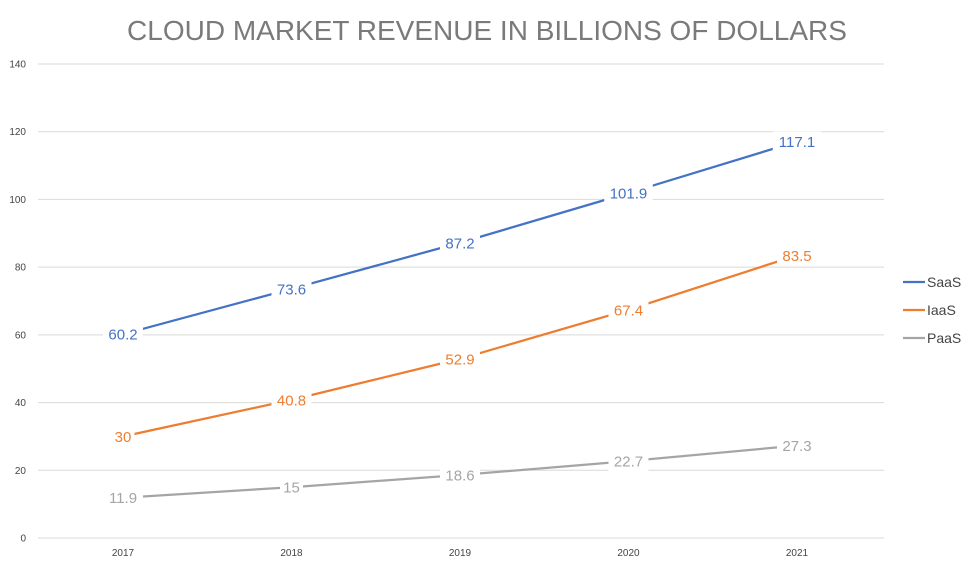  What do you see at coordinates (628, 553) in the screenshot?
I see `x-tick-label: 2020` at bounding box center [628, 553].